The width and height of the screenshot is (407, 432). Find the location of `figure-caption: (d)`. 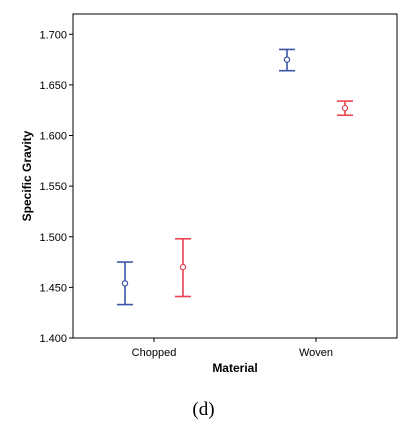

figure-caption: (d) is located at coordinates (203, 409).